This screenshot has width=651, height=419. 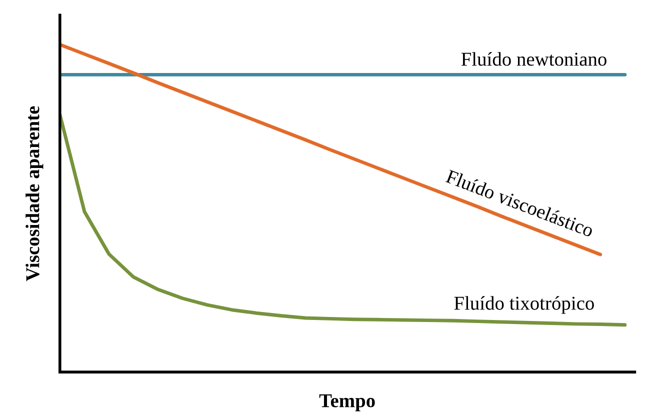 I want to click on y-axis-title: Viscosidade aparente, so click(x=35, y=194).